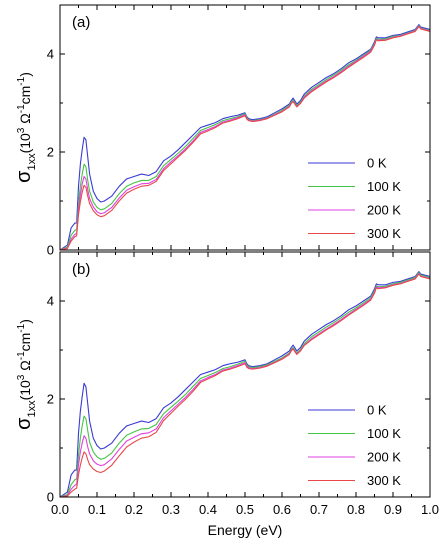  What do you see at coordinates (245, 530) in the screenshot?
I see `x-axis-label: Energy (eV)` at bounding box center [245, 530].